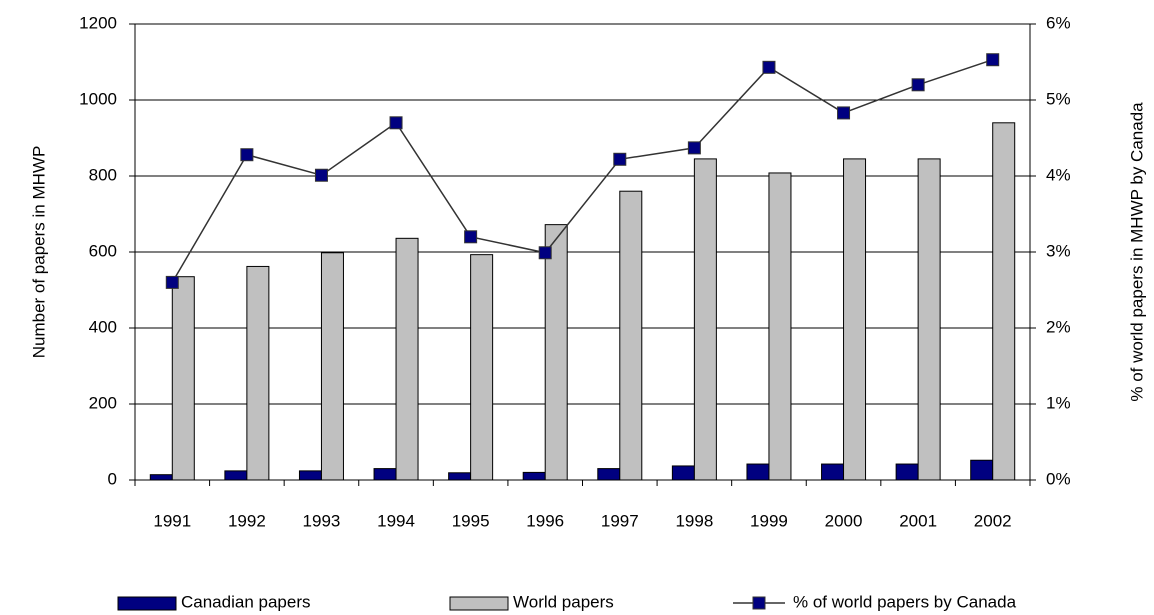 The image size is (1154, 615). I want to click on x-tick-label: 1996, so click(545, 520).